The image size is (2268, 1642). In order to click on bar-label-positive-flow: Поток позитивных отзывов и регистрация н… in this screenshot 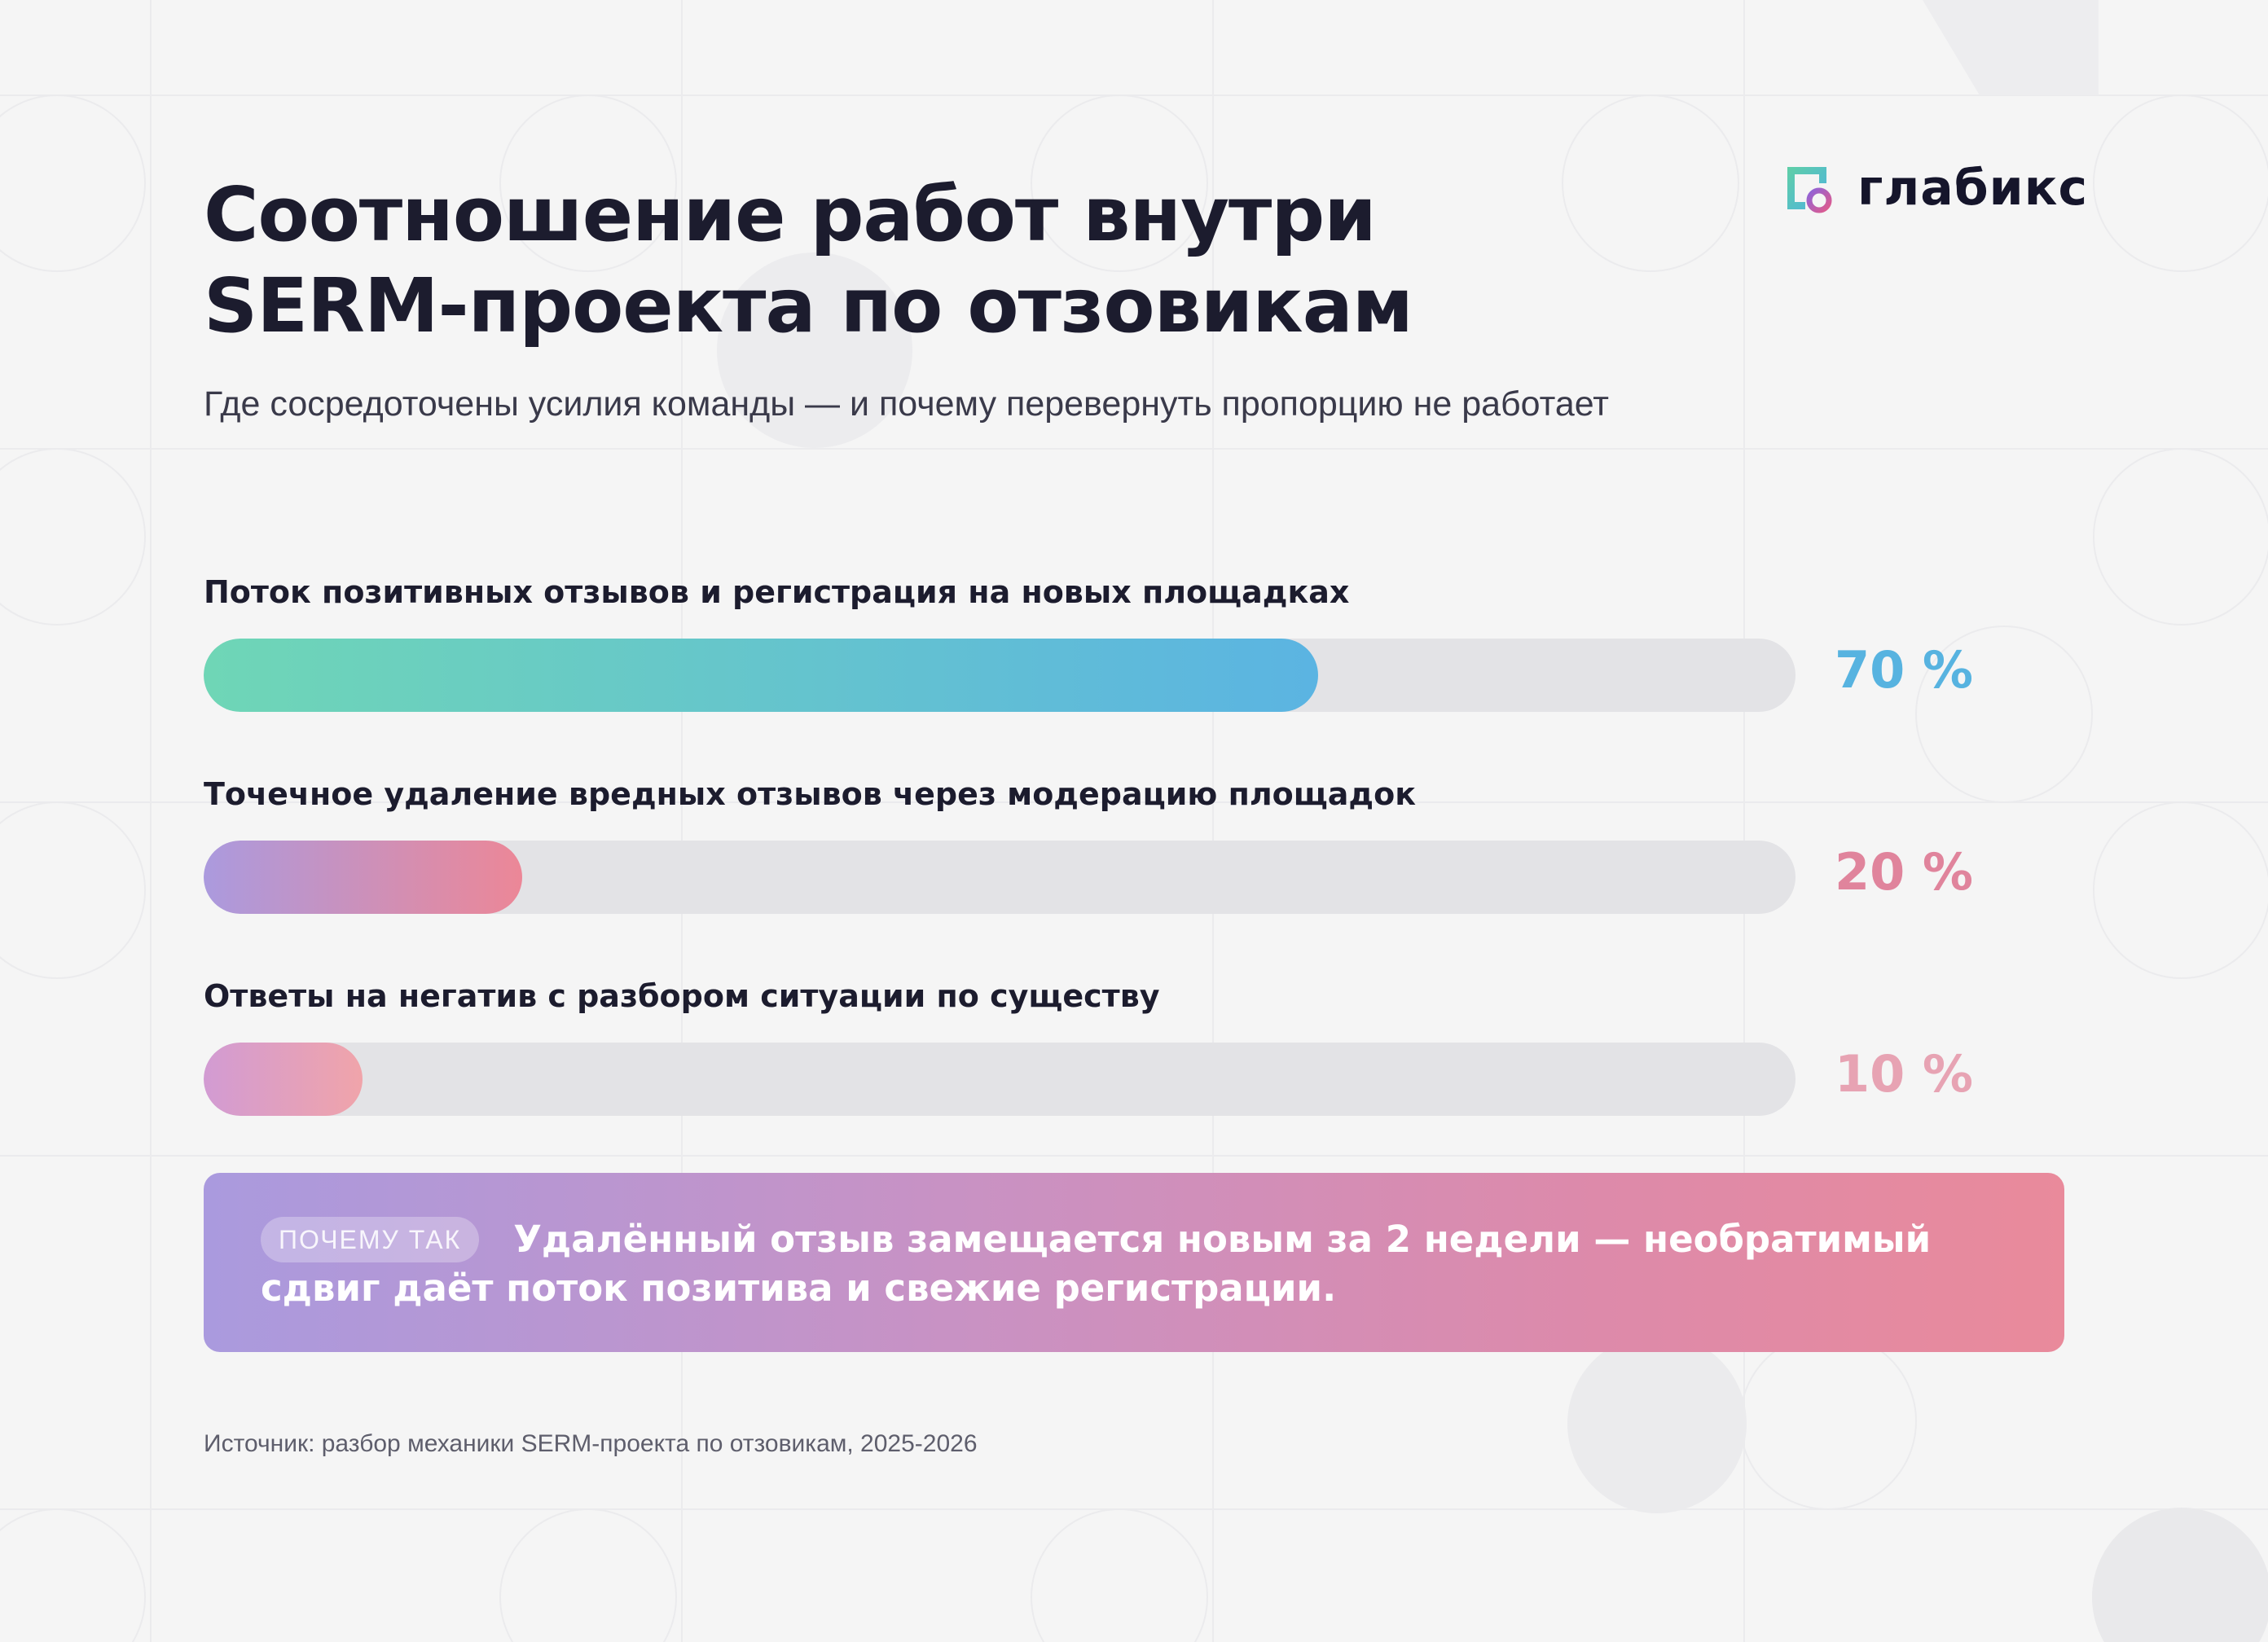, I will do `click(777, 592)`.